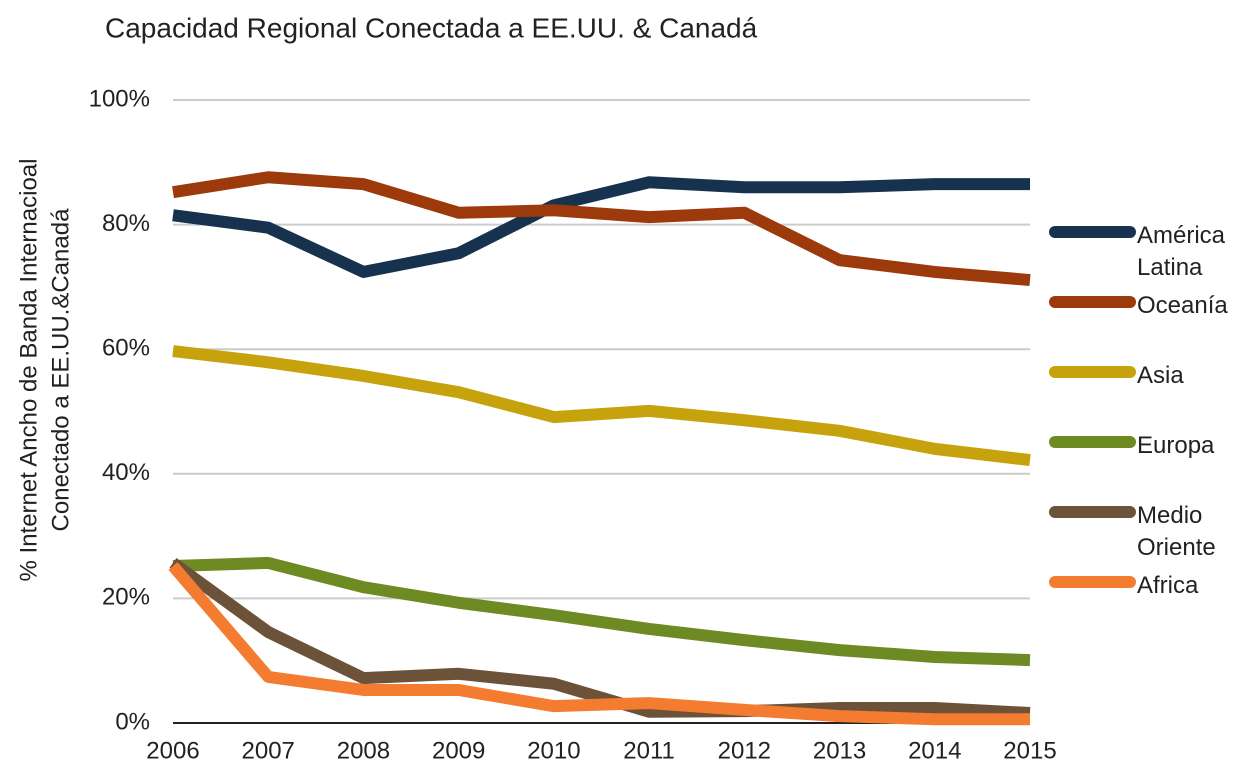 This screenshot has height=772, width=1251. I want to click on x-tick-label: 2008, so click(363, 750).